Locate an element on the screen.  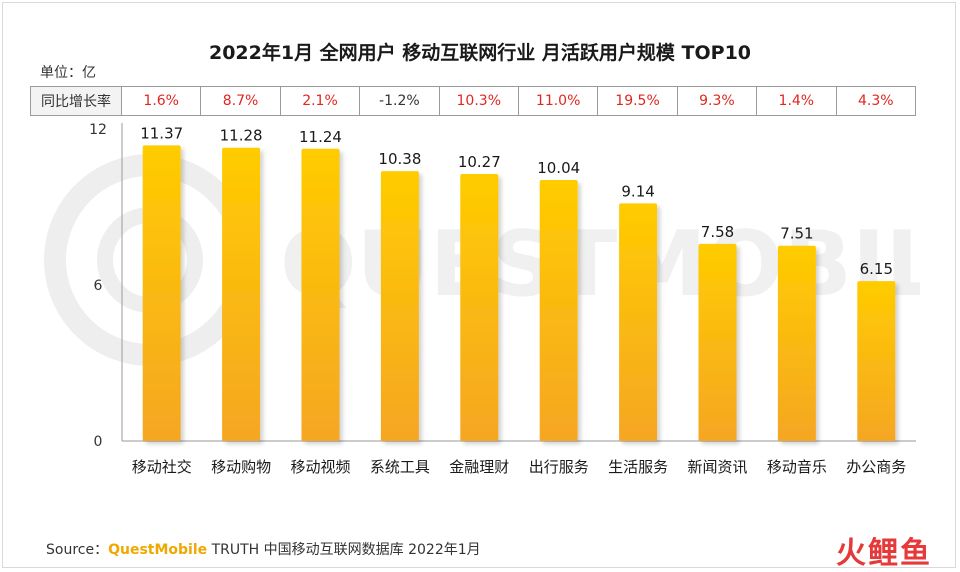
growth-rate-cell: 1.4% is located at coordinates (796, 101).